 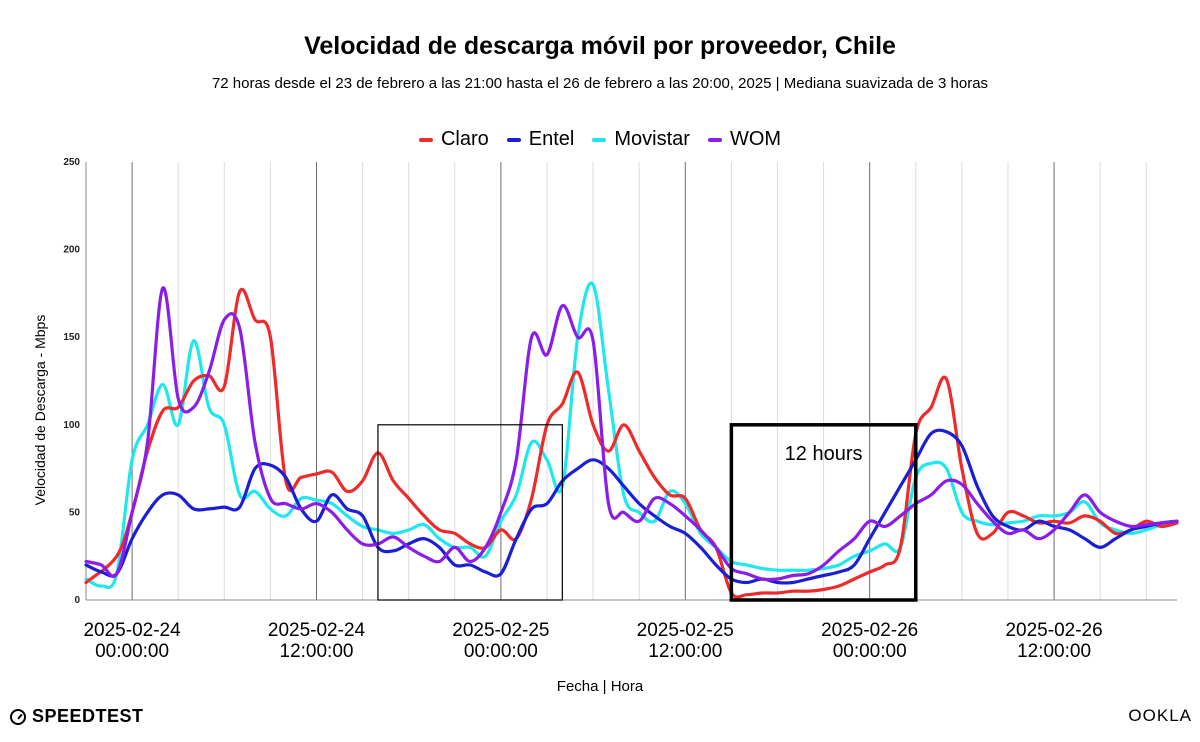 I want to click on legend-item-movistar: Movistar, so click(x=641, y=139).